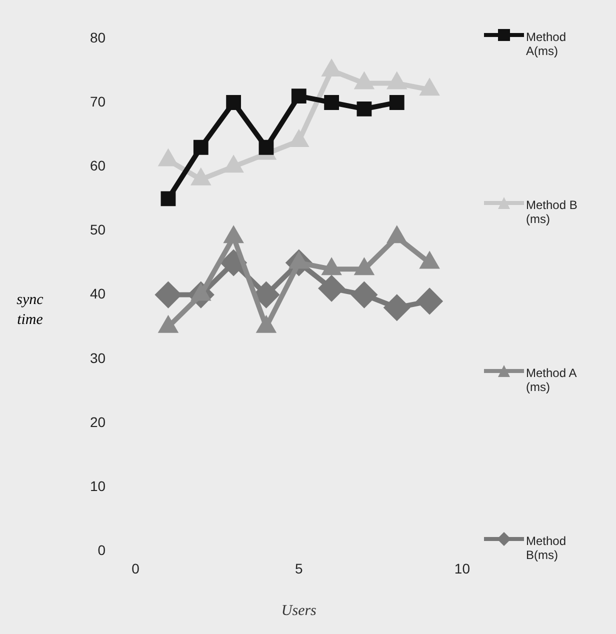 This screenshot has height=634, width=616. I want to click on y-tick-label: 60, so click(98, 165).